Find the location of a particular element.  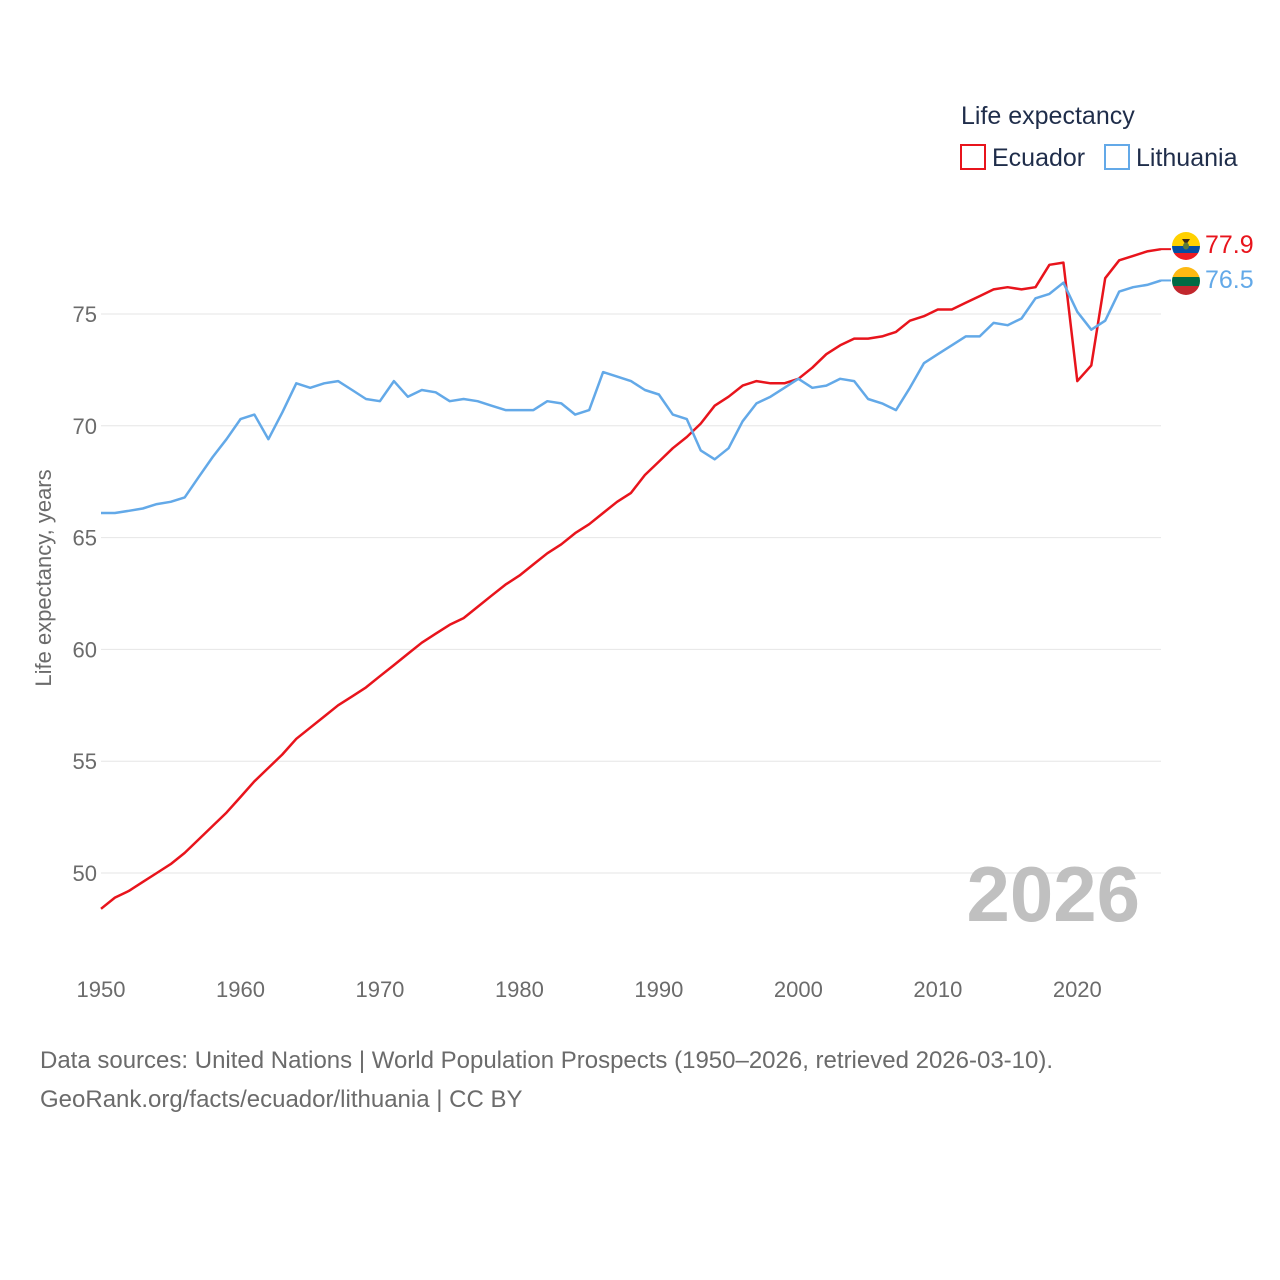

x-axis-ticks: 1950 1960 1970 1980 1990 2000 2010 2020 is located at coordinates (589, 989).